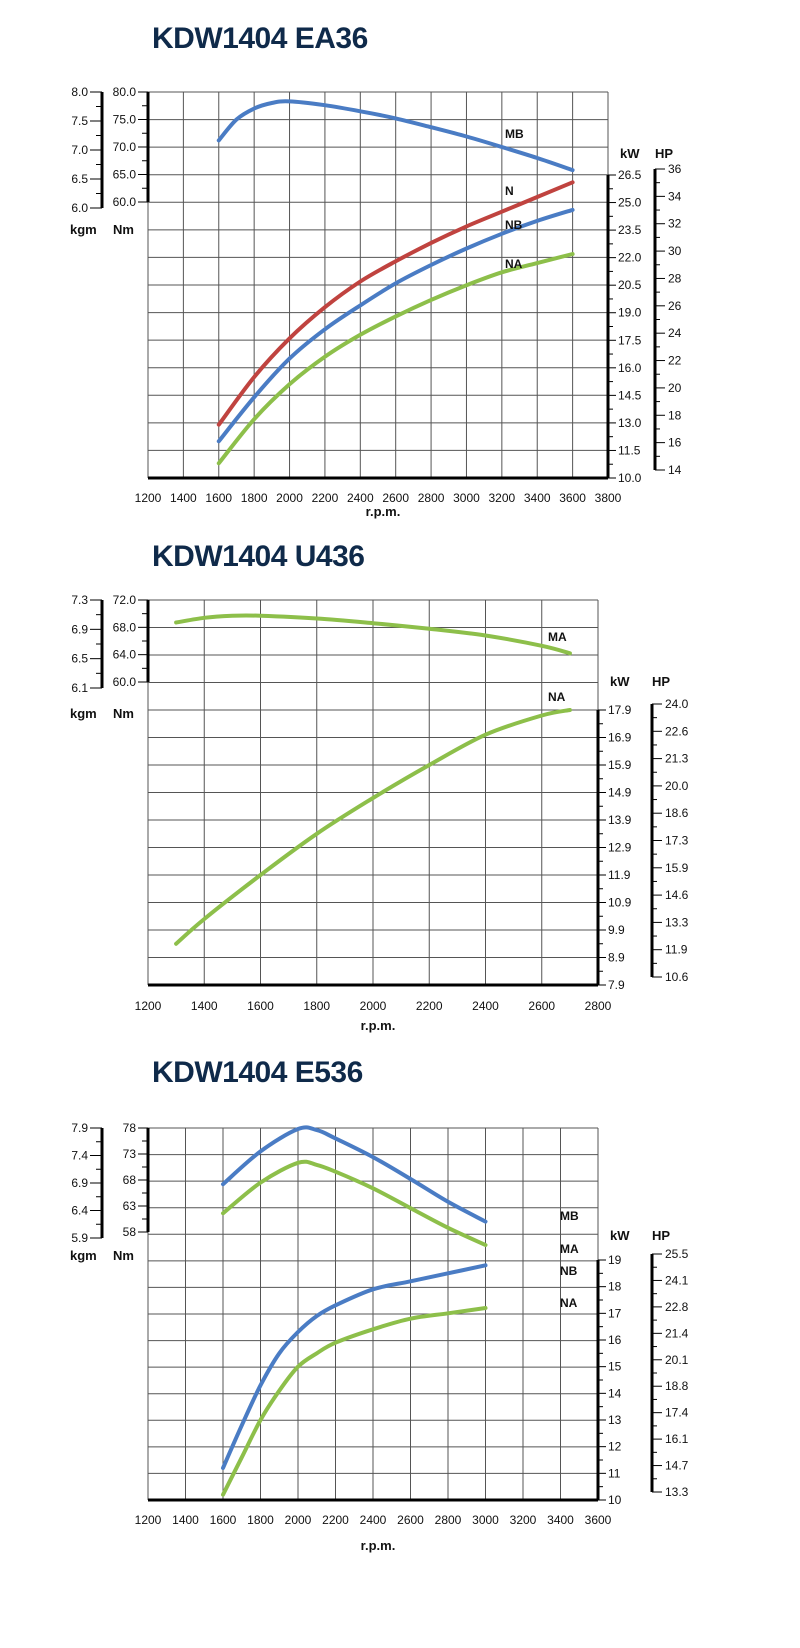  I want to click on kw-tick-label: 14.9, so click(620, 793).